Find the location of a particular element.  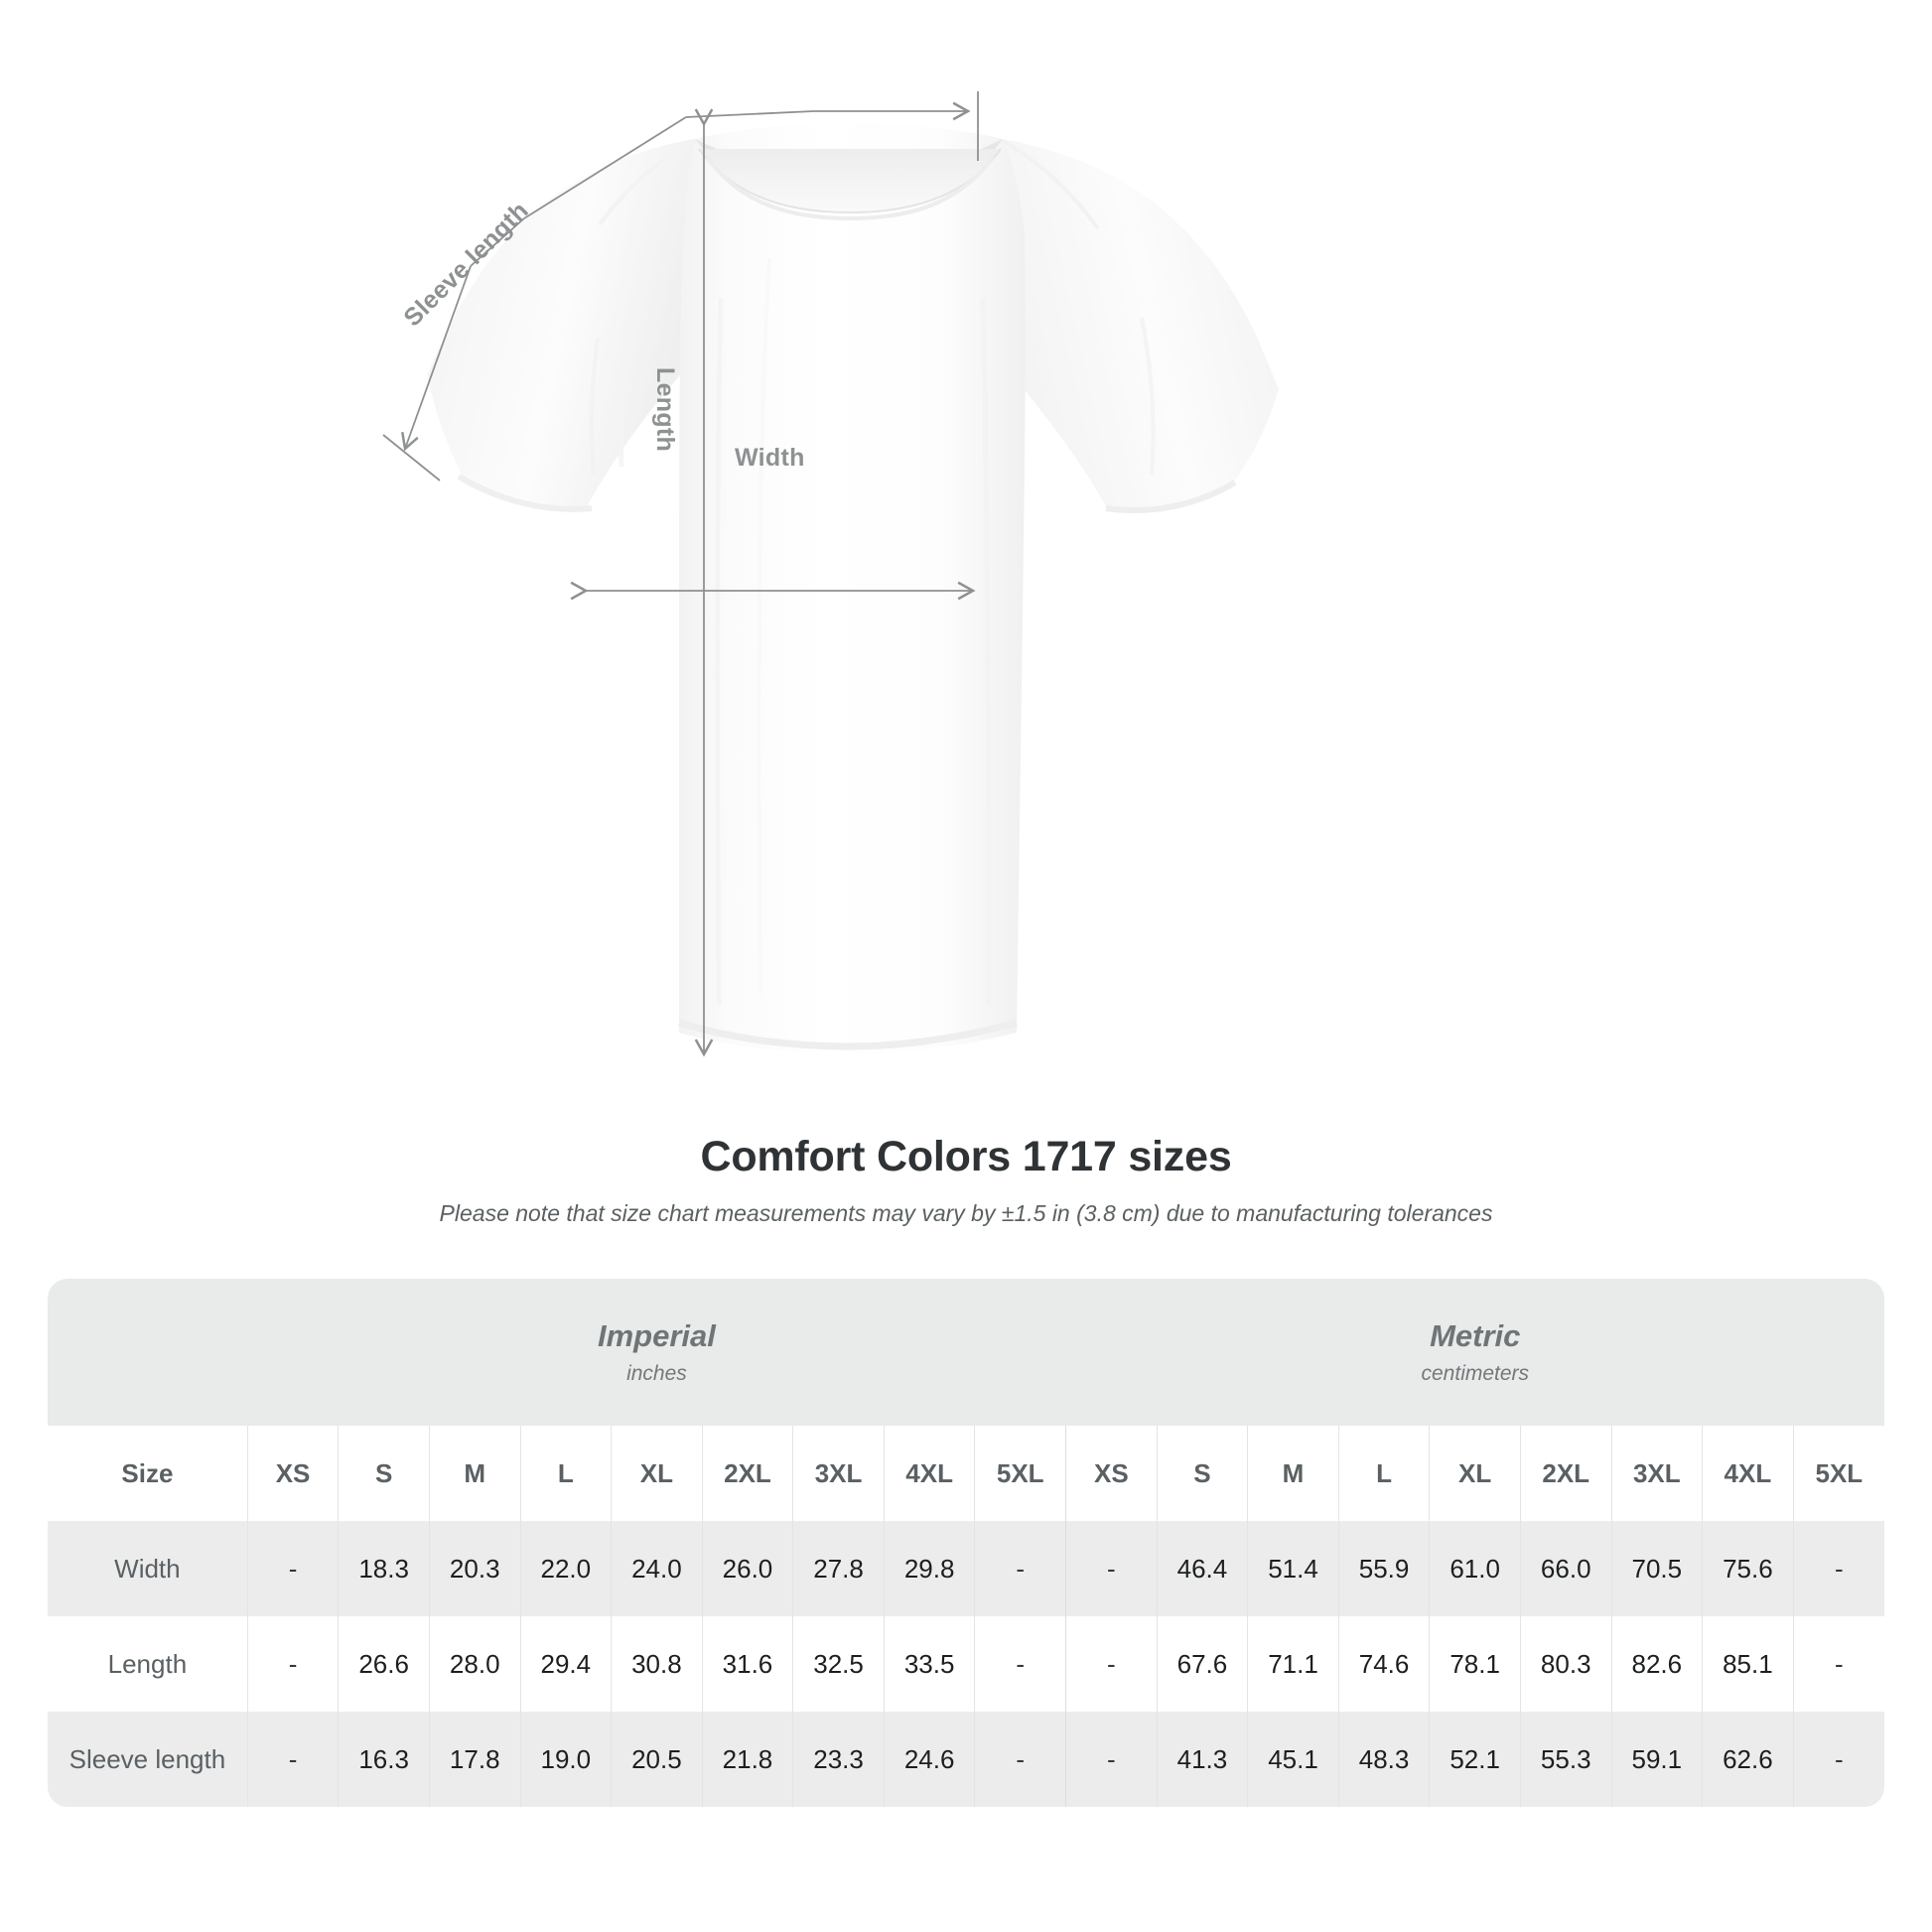

cell-imperial-length-s: 26.6 is located at coordinates (384, 1664).